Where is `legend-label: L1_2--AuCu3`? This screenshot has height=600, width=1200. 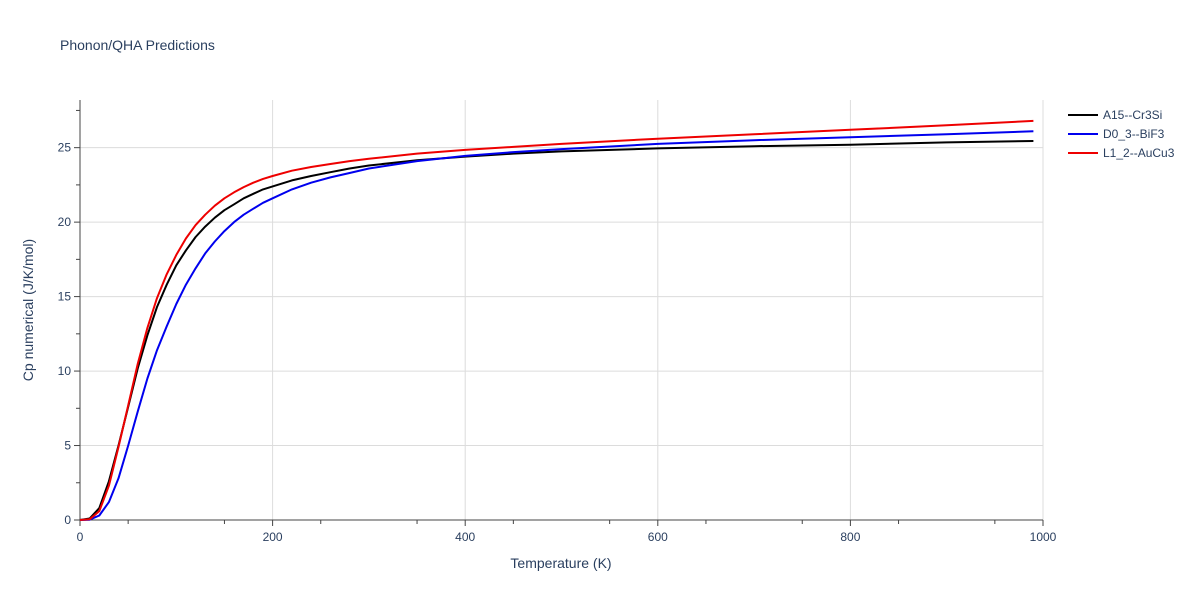
legend-label: L1_2--AuCu3 is located at coordinates (1139, 153).